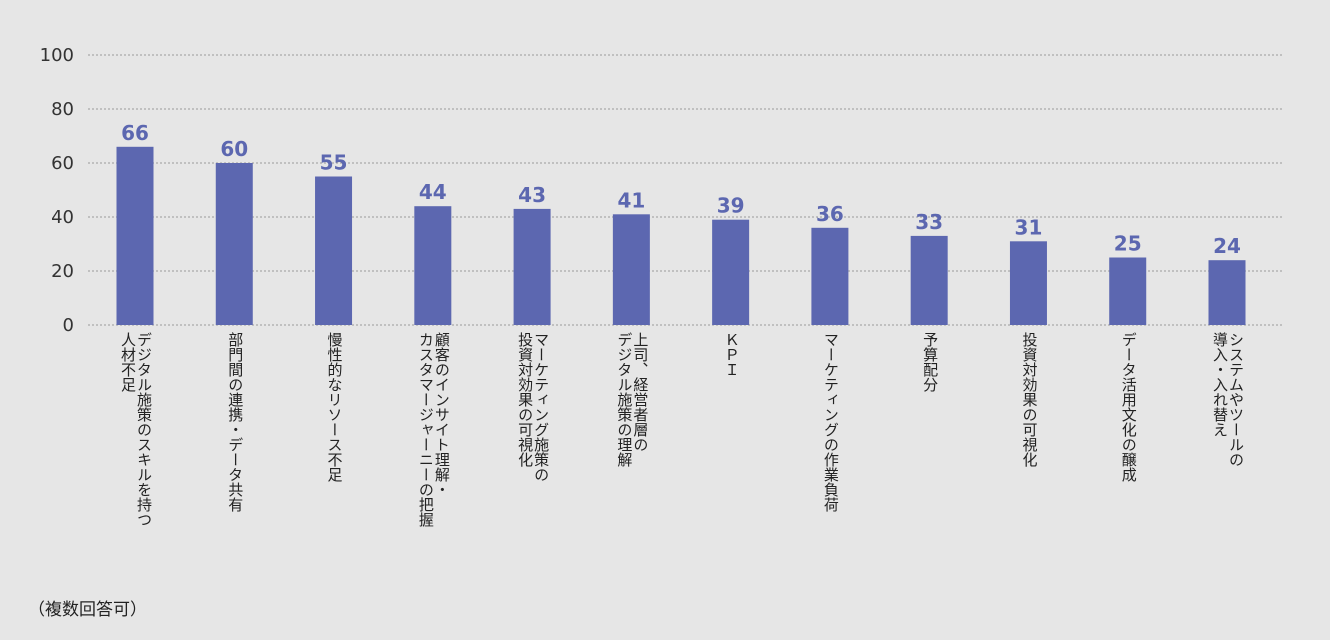 The height and width of the screenshot is (640, 1330). Describe the element at coordinates (57, 55) in the screenshot. I see `y-tick-label: 100` at that location.